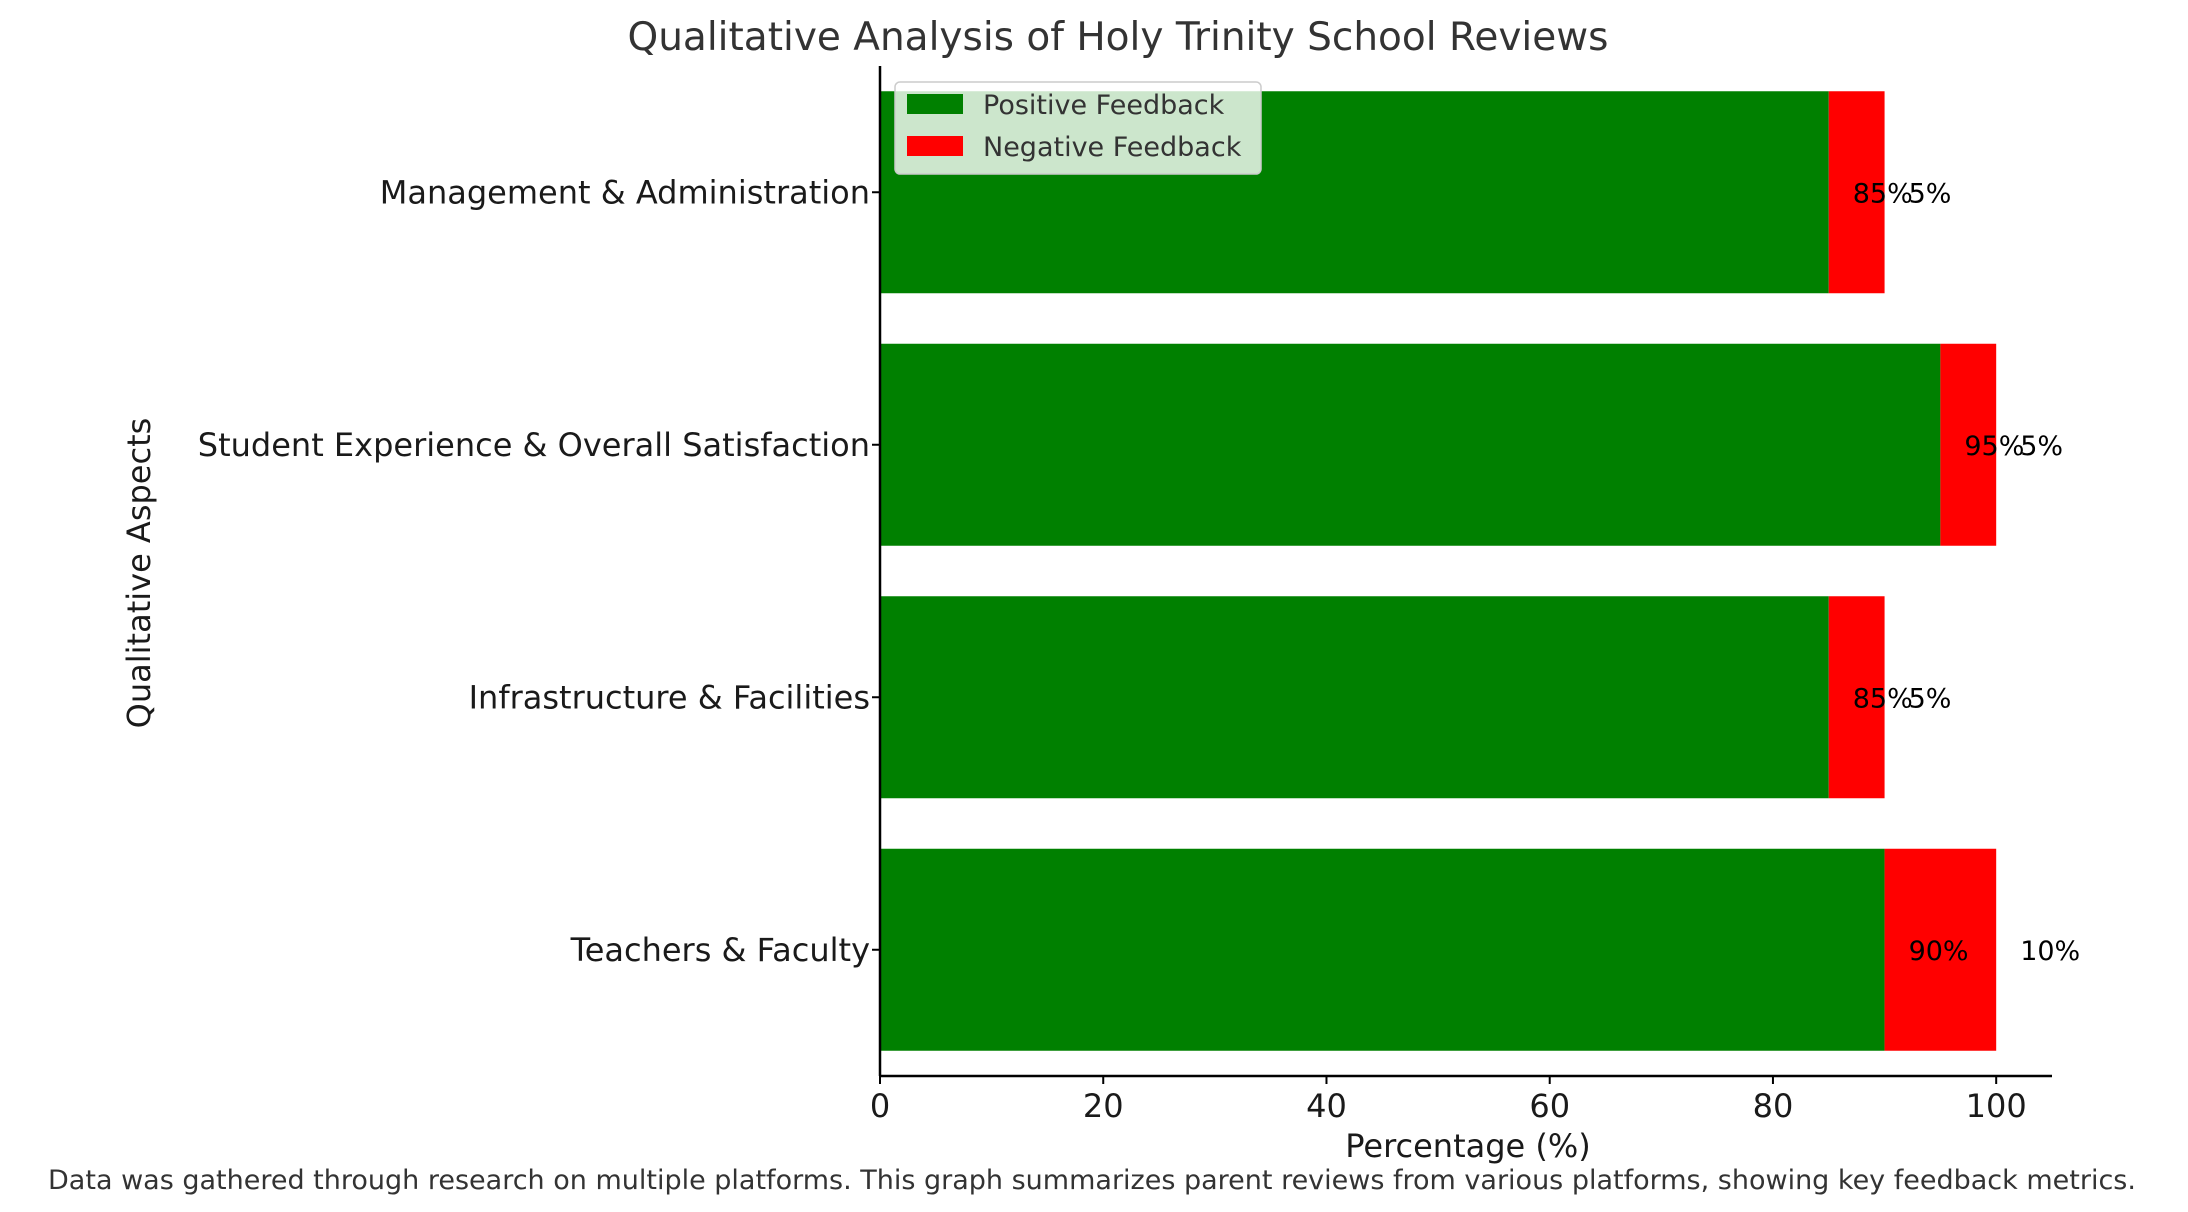 This screenshot has height=1212, width=2188. I want to click on data-label-positive-2: 95%, so click(1994, 446).